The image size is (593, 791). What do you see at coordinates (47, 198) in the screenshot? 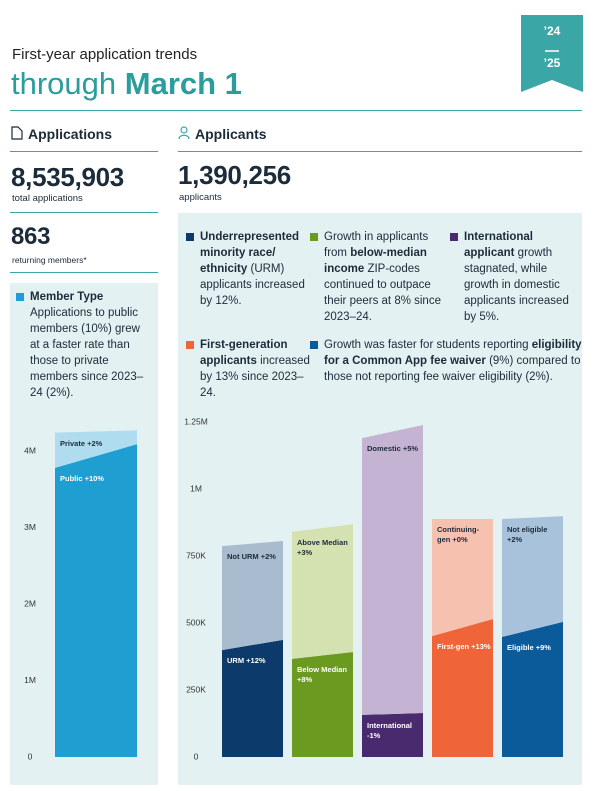
I see `applications-total-label: total applications` at bounding box center [47, 198].